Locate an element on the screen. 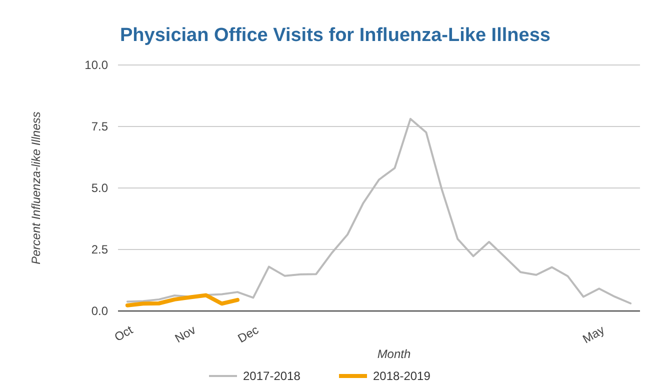  x-tick-label: Nov is located at coordinates (185, 334).